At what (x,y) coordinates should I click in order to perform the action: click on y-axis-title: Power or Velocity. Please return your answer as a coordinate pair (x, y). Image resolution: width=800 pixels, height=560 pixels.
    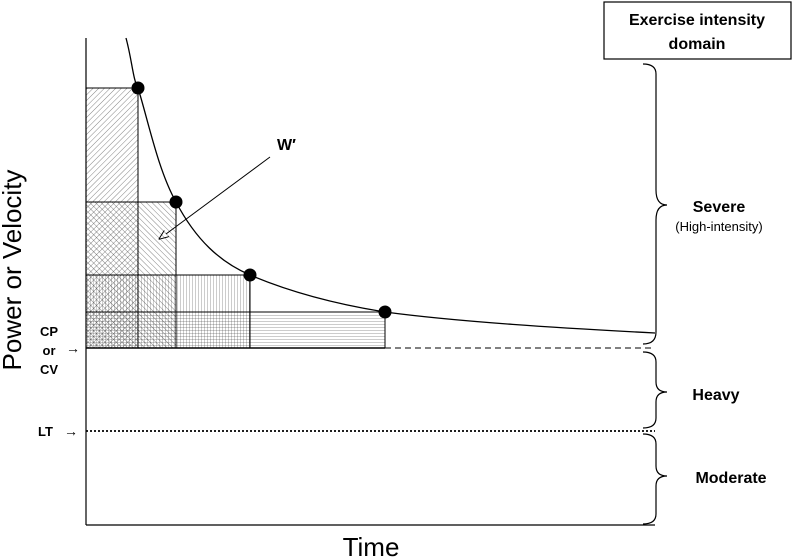
    Looking at the image, I should click on (13, 270).